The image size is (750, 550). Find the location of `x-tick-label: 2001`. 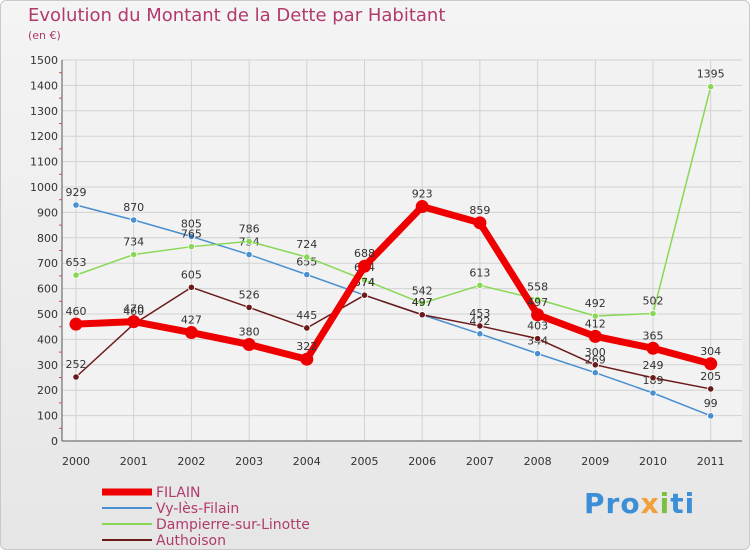

x-tick-label: 2001 is located at coordinates (134, 461).